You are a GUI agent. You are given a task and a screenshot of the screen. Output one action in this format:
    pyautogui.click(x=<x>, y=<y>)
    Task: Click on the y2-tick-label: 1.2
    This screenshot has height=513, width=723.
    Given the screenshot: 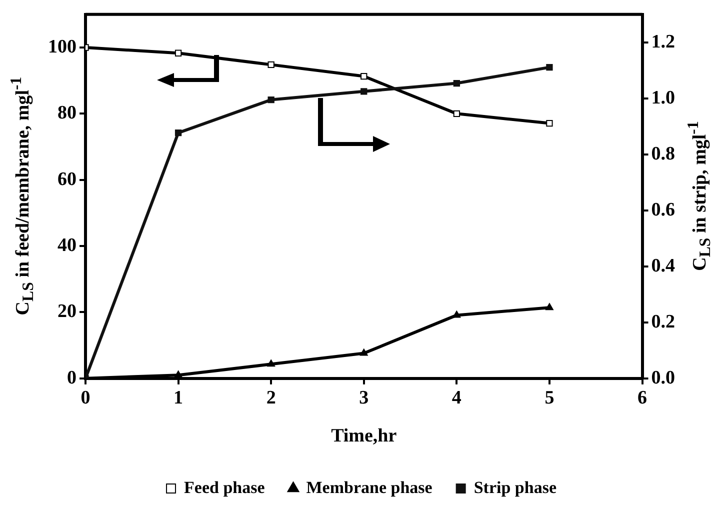 What is the action you would take?
    pyautogui.click(x=663, y=41)
    